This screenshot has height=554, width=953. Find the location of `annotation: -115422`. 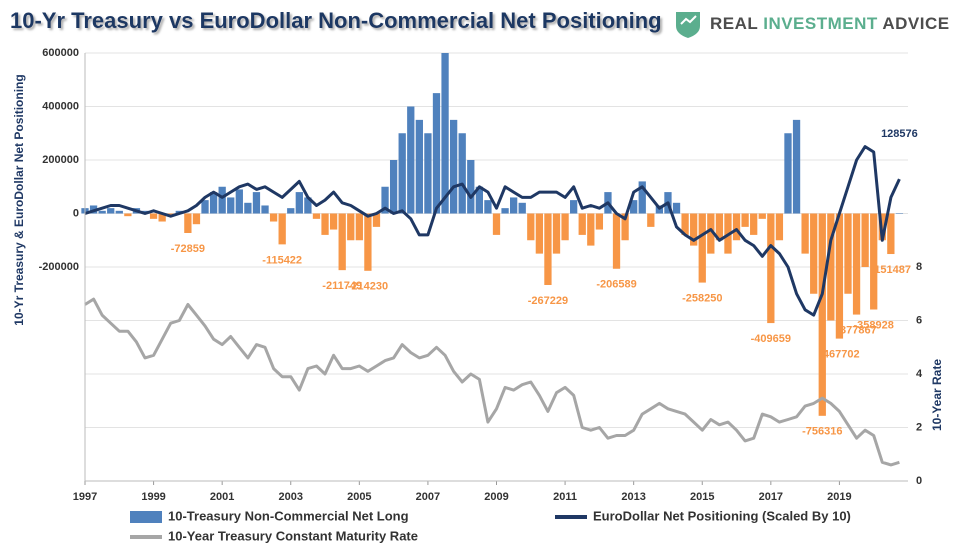

annotation: -115422 is located at coordinates (282, 260).